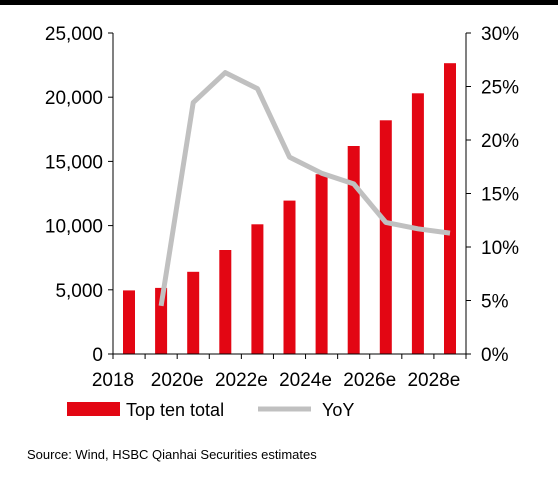 The width and height of the screenshot is (558, 479). Describe the element at coordinates (257, 289) in the screenshot. I see `bar-2022e` at that location.